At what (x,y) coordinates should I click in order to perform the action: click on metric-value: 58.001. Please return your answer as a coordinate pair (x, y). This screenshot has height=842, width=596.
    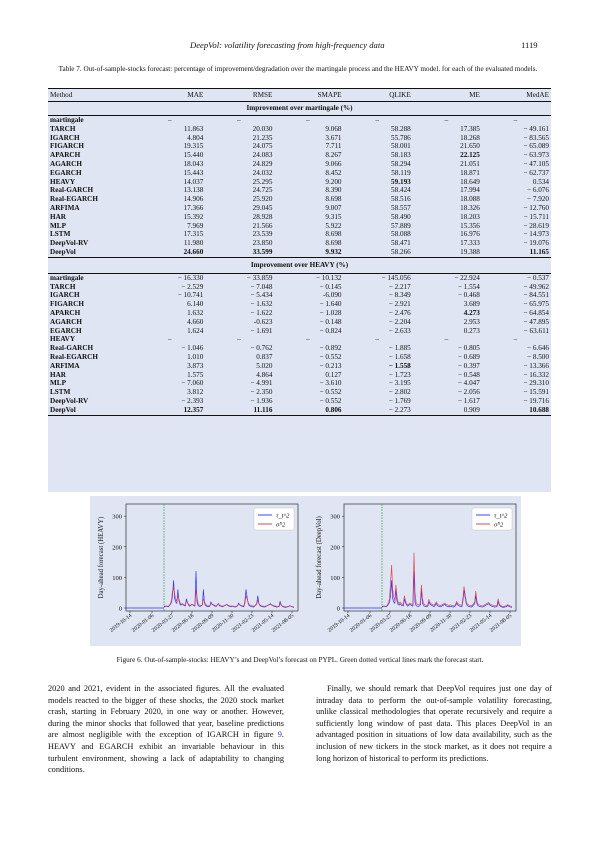
    Looking at the image, I should click on (401, 146).